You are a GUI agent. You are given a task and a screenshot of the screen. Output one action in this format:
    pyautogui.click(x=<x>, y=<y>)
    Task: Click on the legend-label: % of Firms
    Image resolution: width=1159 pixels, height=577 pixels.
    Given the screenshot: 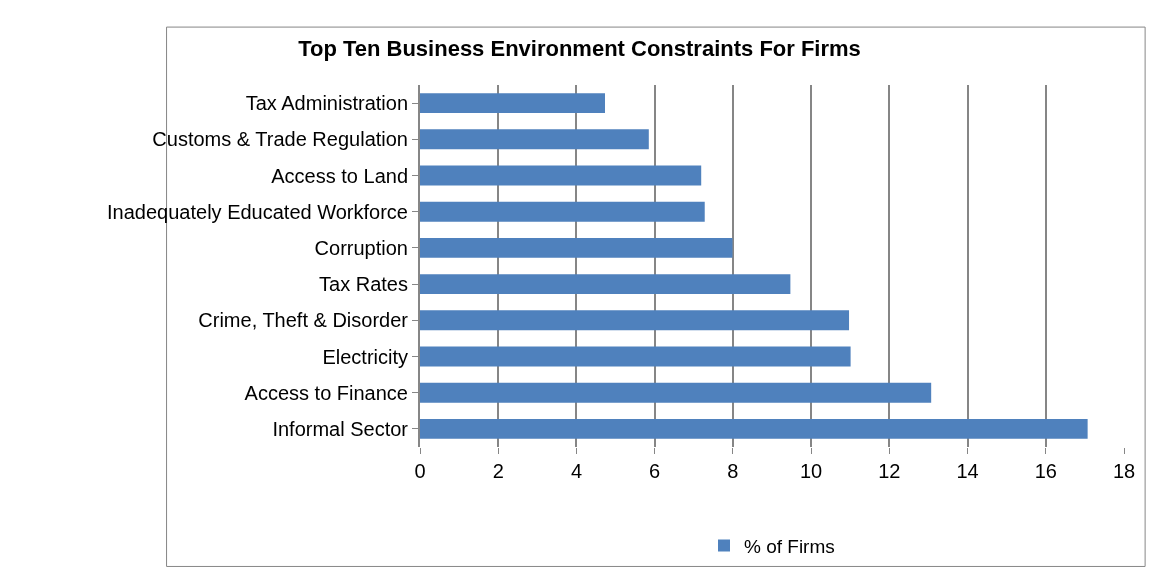 What is the action you would take?
    pyautogui.click(x=789, y=546)
    